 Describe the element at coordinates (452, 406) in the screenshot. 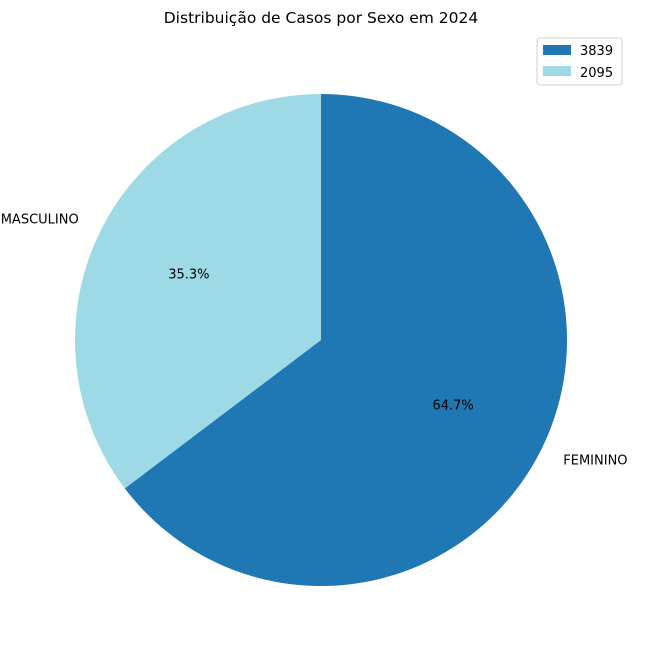

I see `pie-percent-feminino: 64.7%` at that location.